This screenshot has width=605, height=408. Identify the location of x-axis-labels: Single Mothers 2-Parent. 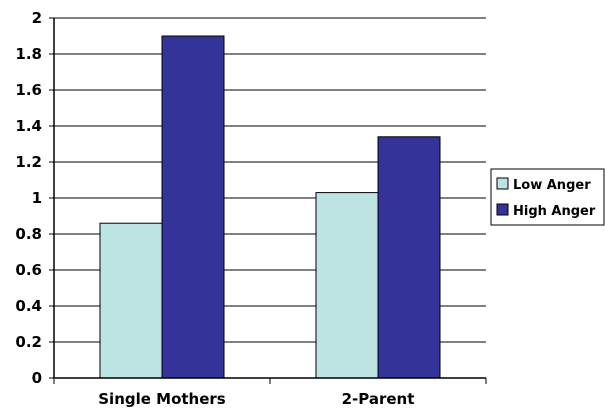
(256, 399).